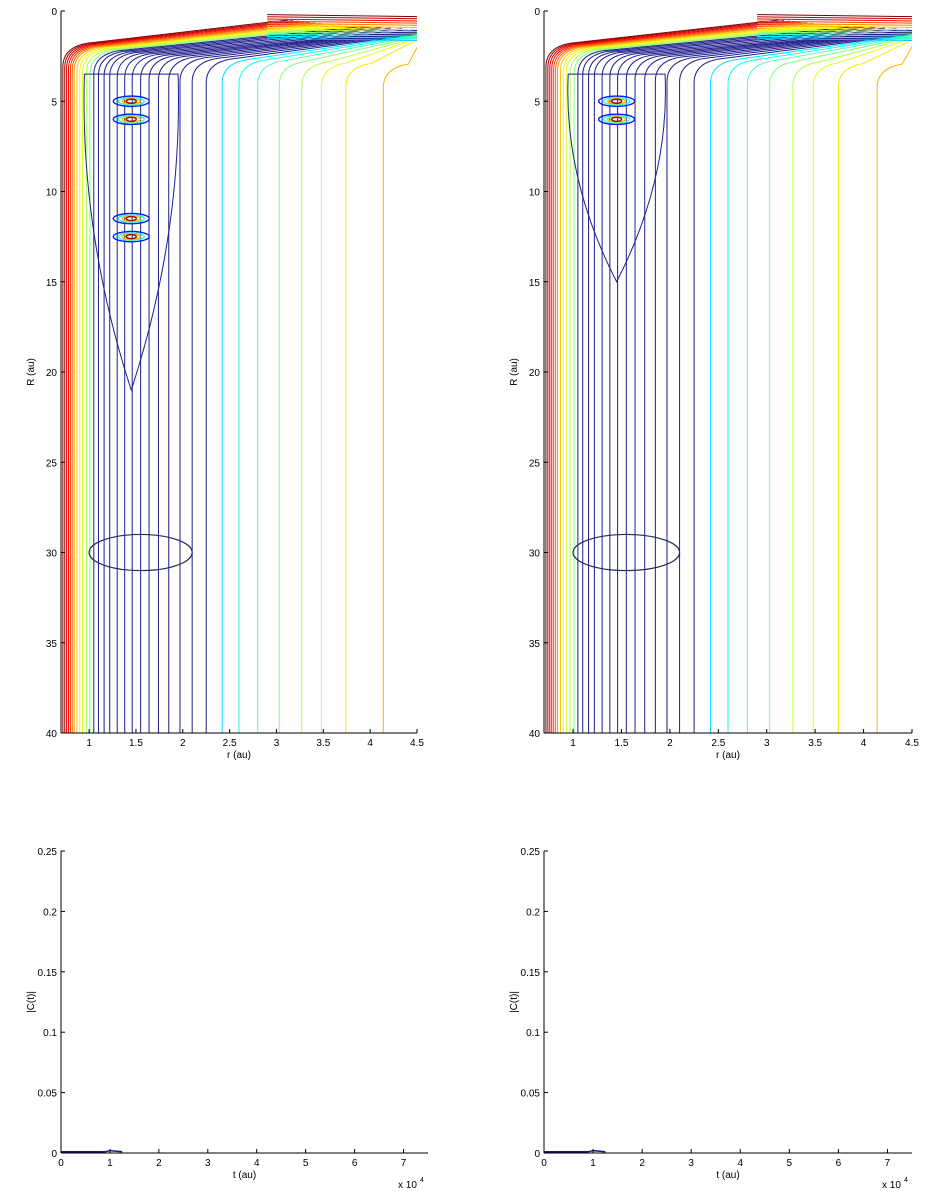 The width and height of the screenshot is (925, 1199). I want to click on y-tick-label: 10, so click(52, 193).